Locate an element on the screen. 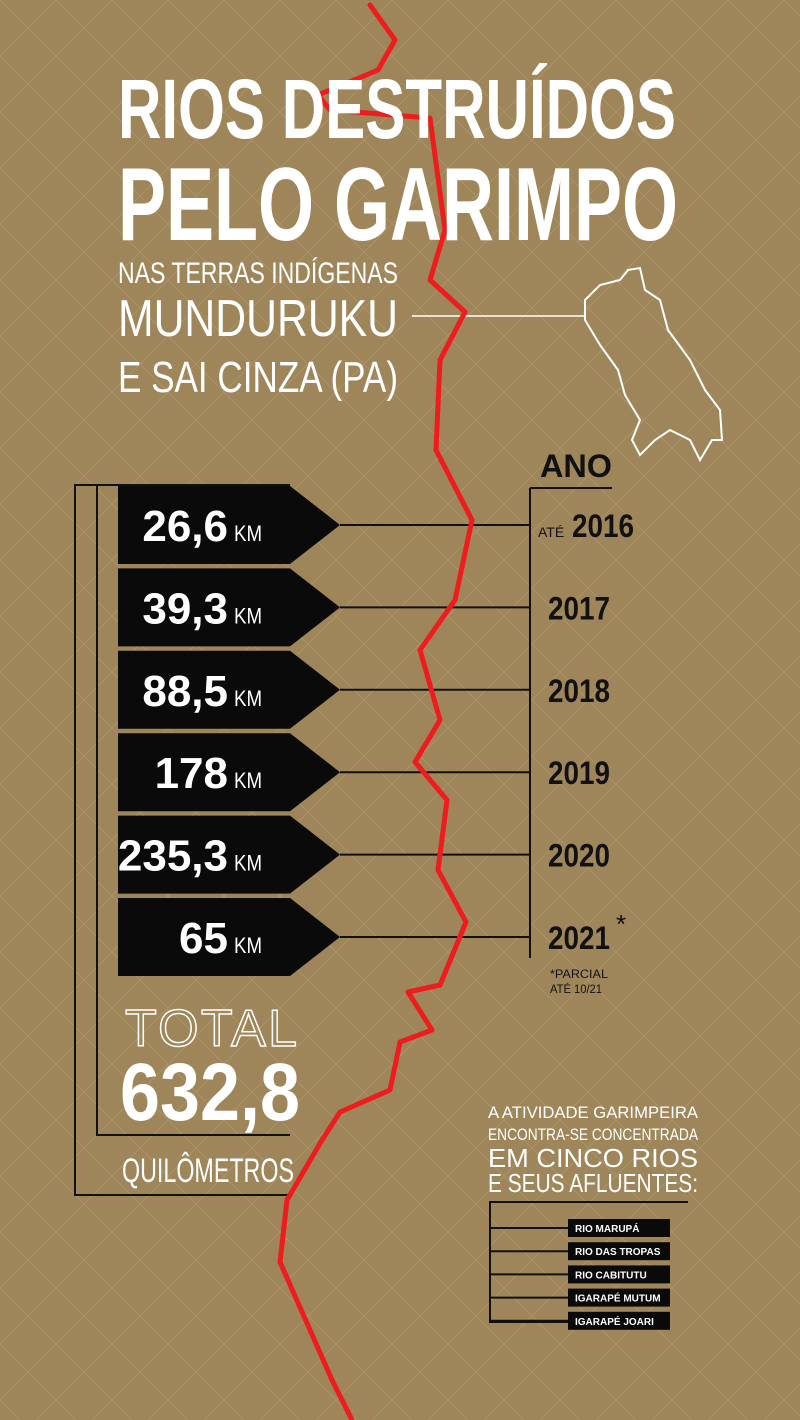 This screenshot has height=1420, width=800. year-prefix: ATÉ is located at coordinates (551, 532).